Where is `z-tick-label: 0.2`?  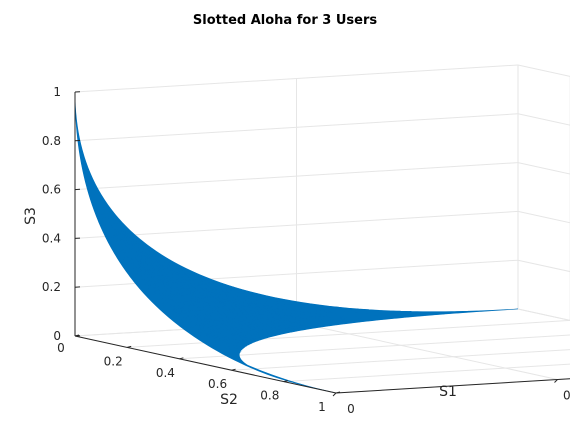
z-tick-label: 0.2 is located at coordinates (51, 287).